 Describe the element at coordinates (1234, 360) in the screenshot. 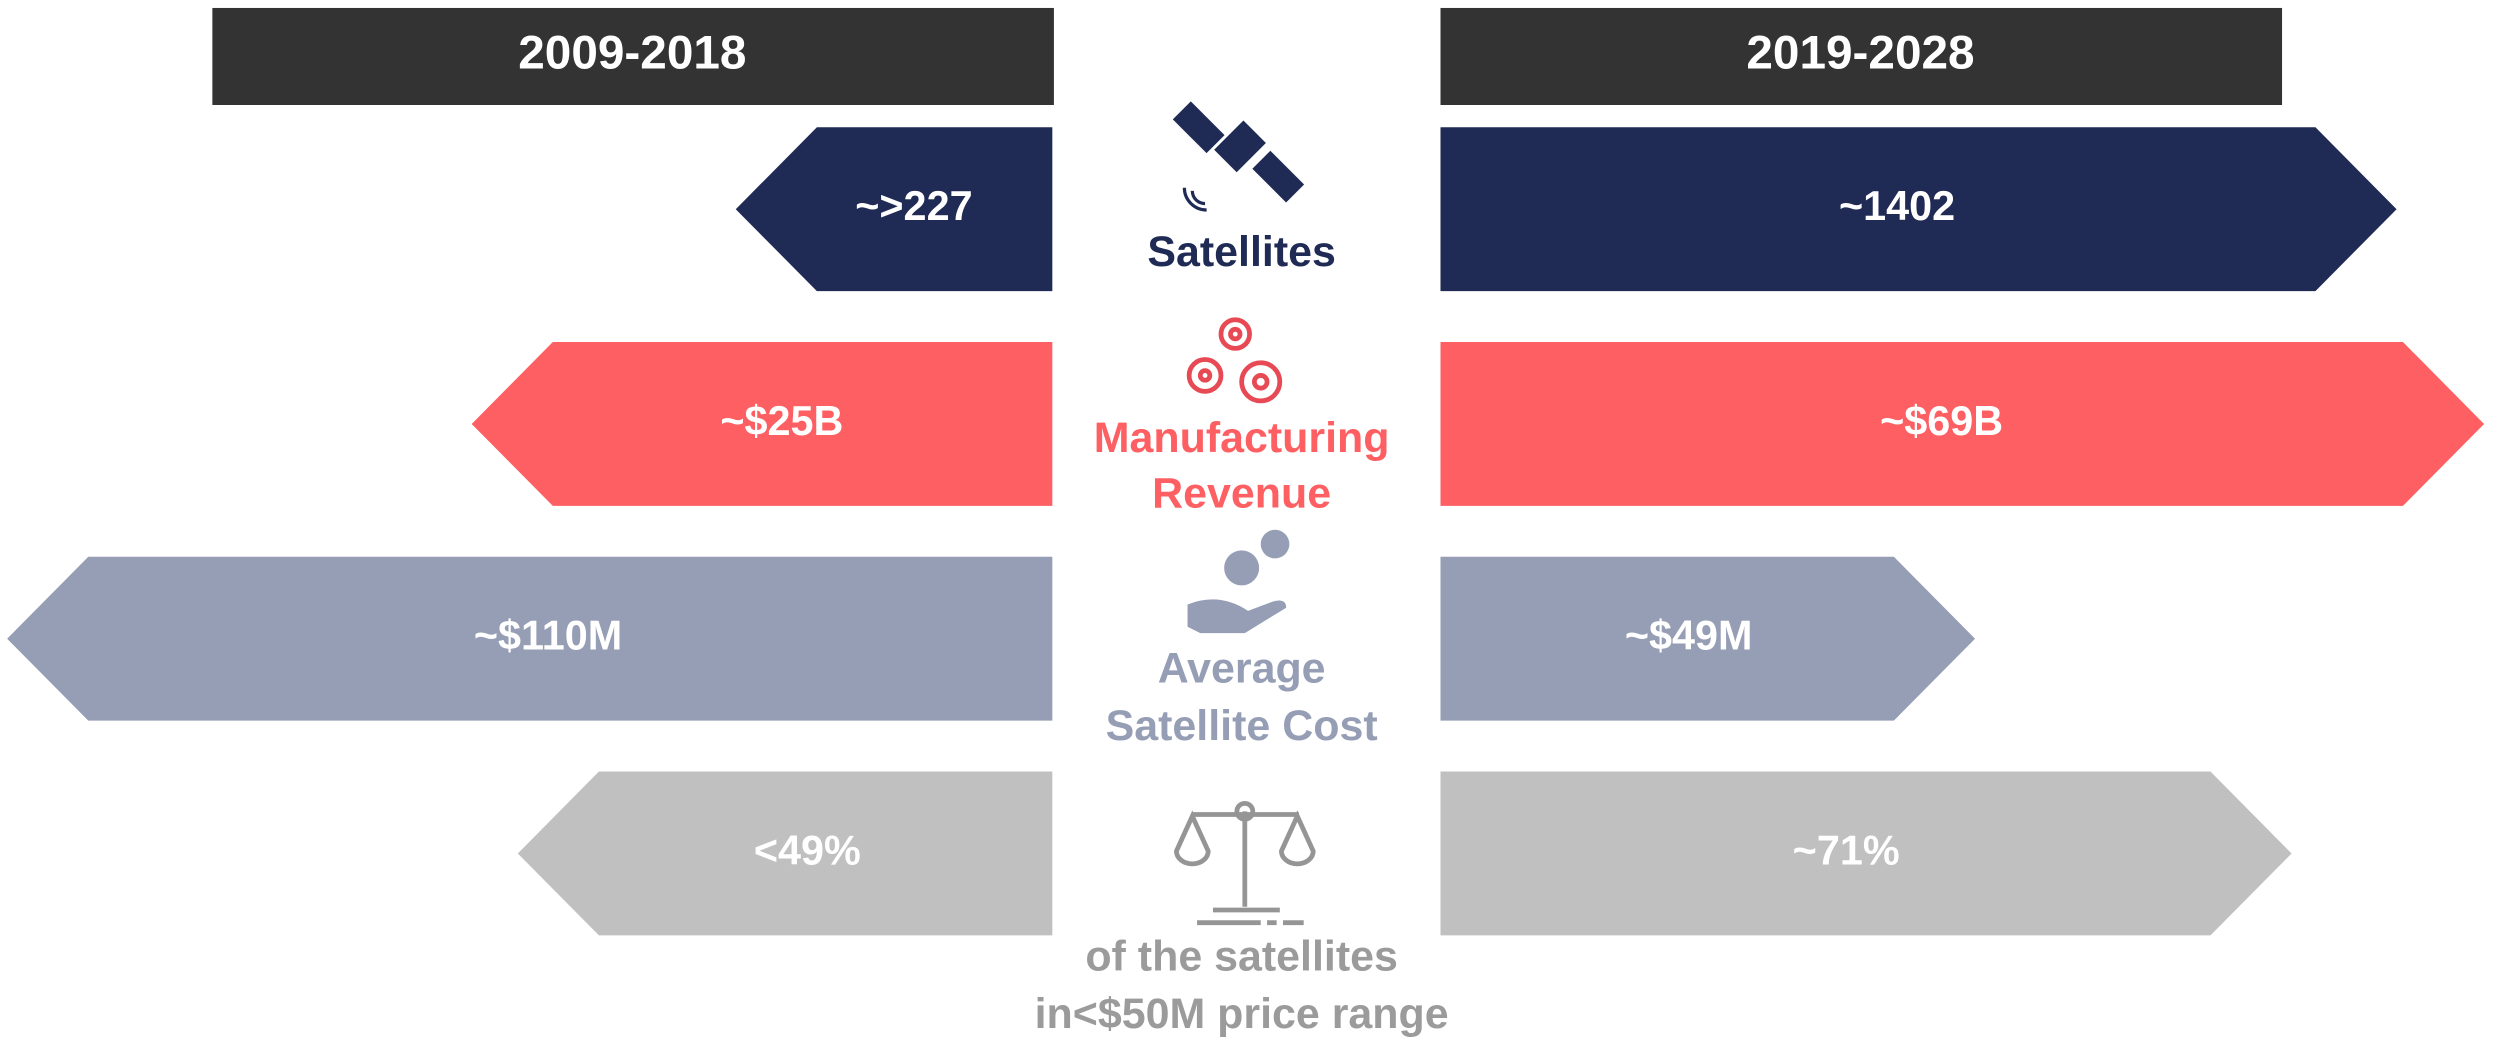

I see `gears-icon` at that location.